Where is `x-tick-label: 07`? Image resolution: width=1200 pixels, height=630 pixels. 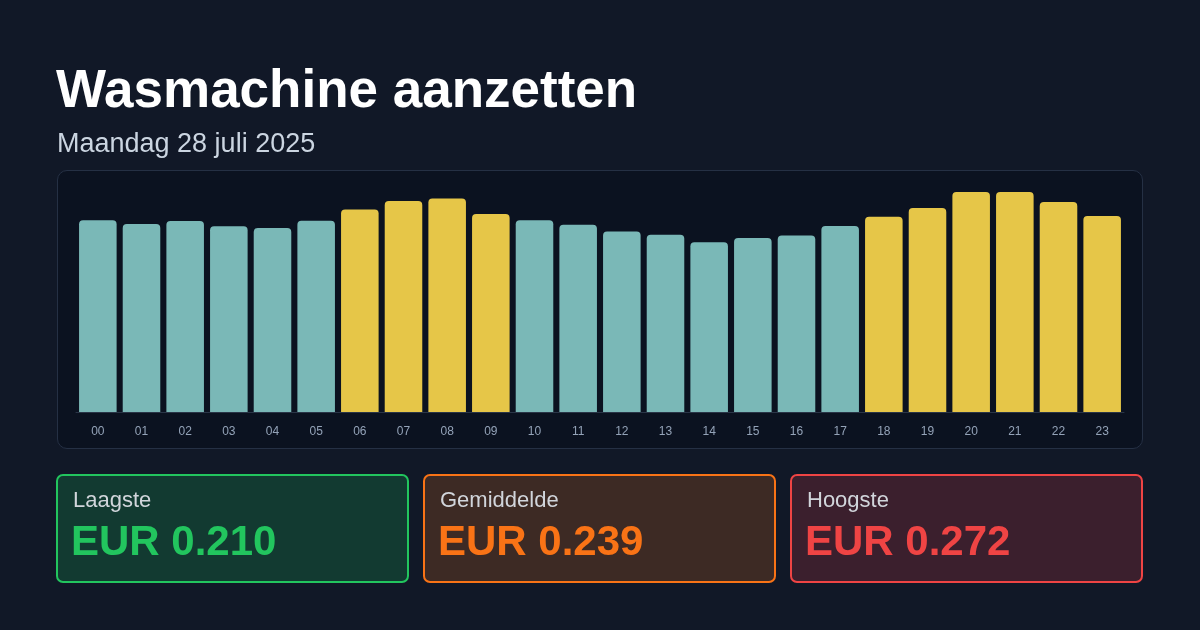 x-tick-label: 07 is located at coordinates (403, 431).